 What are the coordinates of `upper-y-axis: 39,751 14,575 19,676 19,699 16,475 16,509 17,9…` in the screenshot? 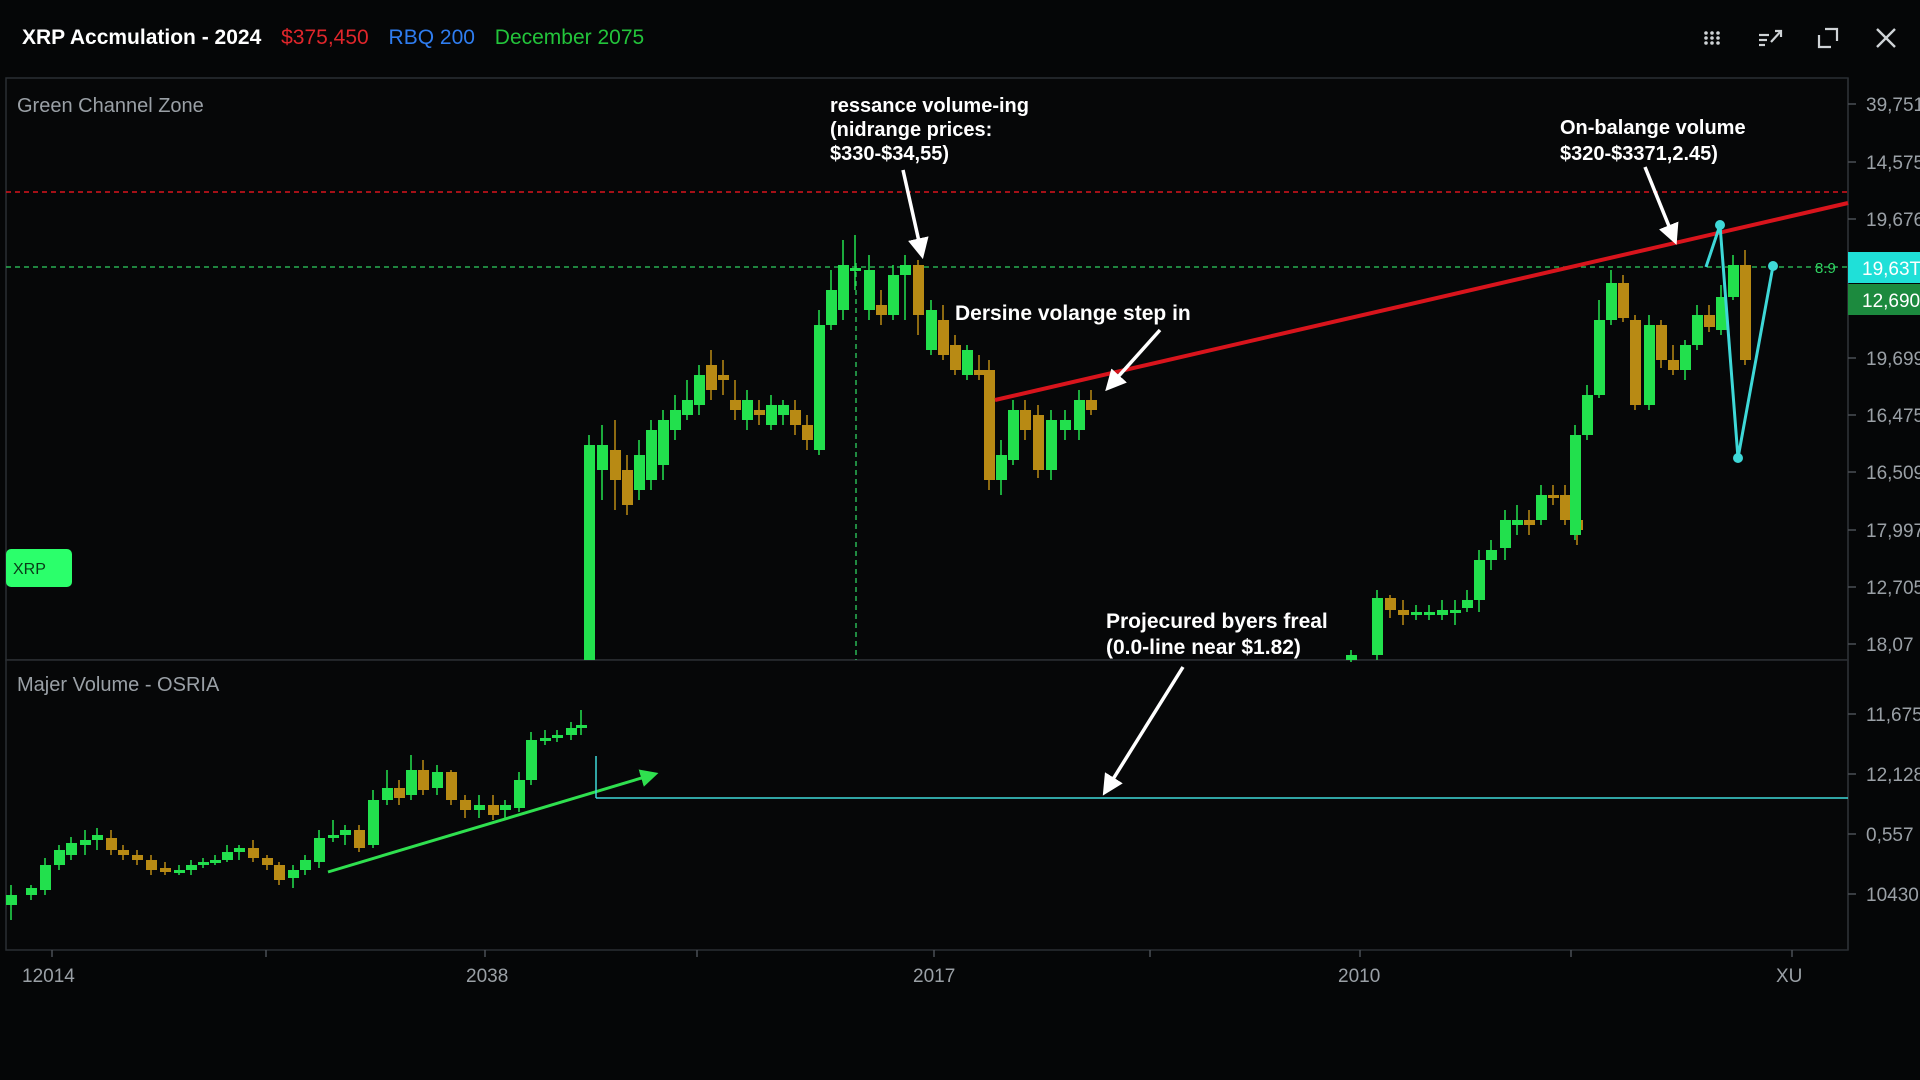 It's located at (1884, 375).